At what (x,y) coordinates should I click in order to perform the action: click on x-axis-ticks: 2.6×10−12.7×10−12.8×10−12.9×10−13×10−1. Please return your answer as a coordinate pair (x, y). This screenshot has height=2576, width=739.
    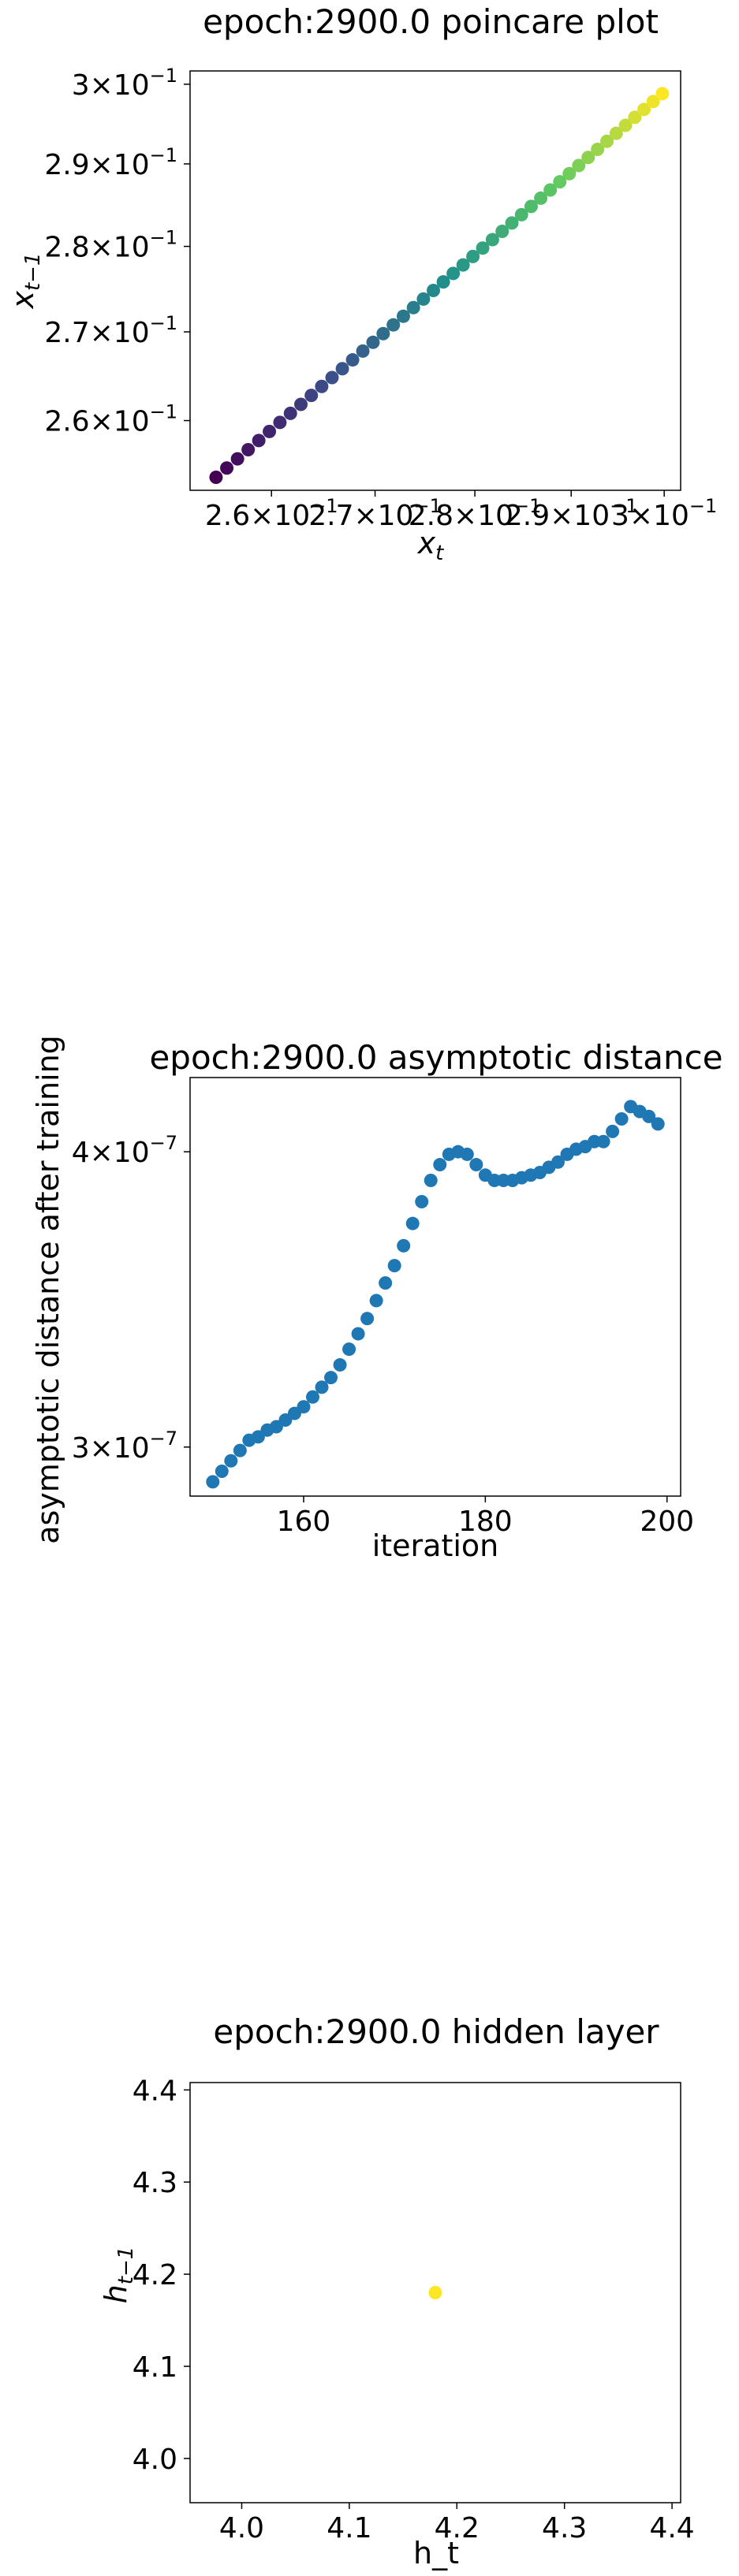
    Looking at the image, I should click on (461, 511).